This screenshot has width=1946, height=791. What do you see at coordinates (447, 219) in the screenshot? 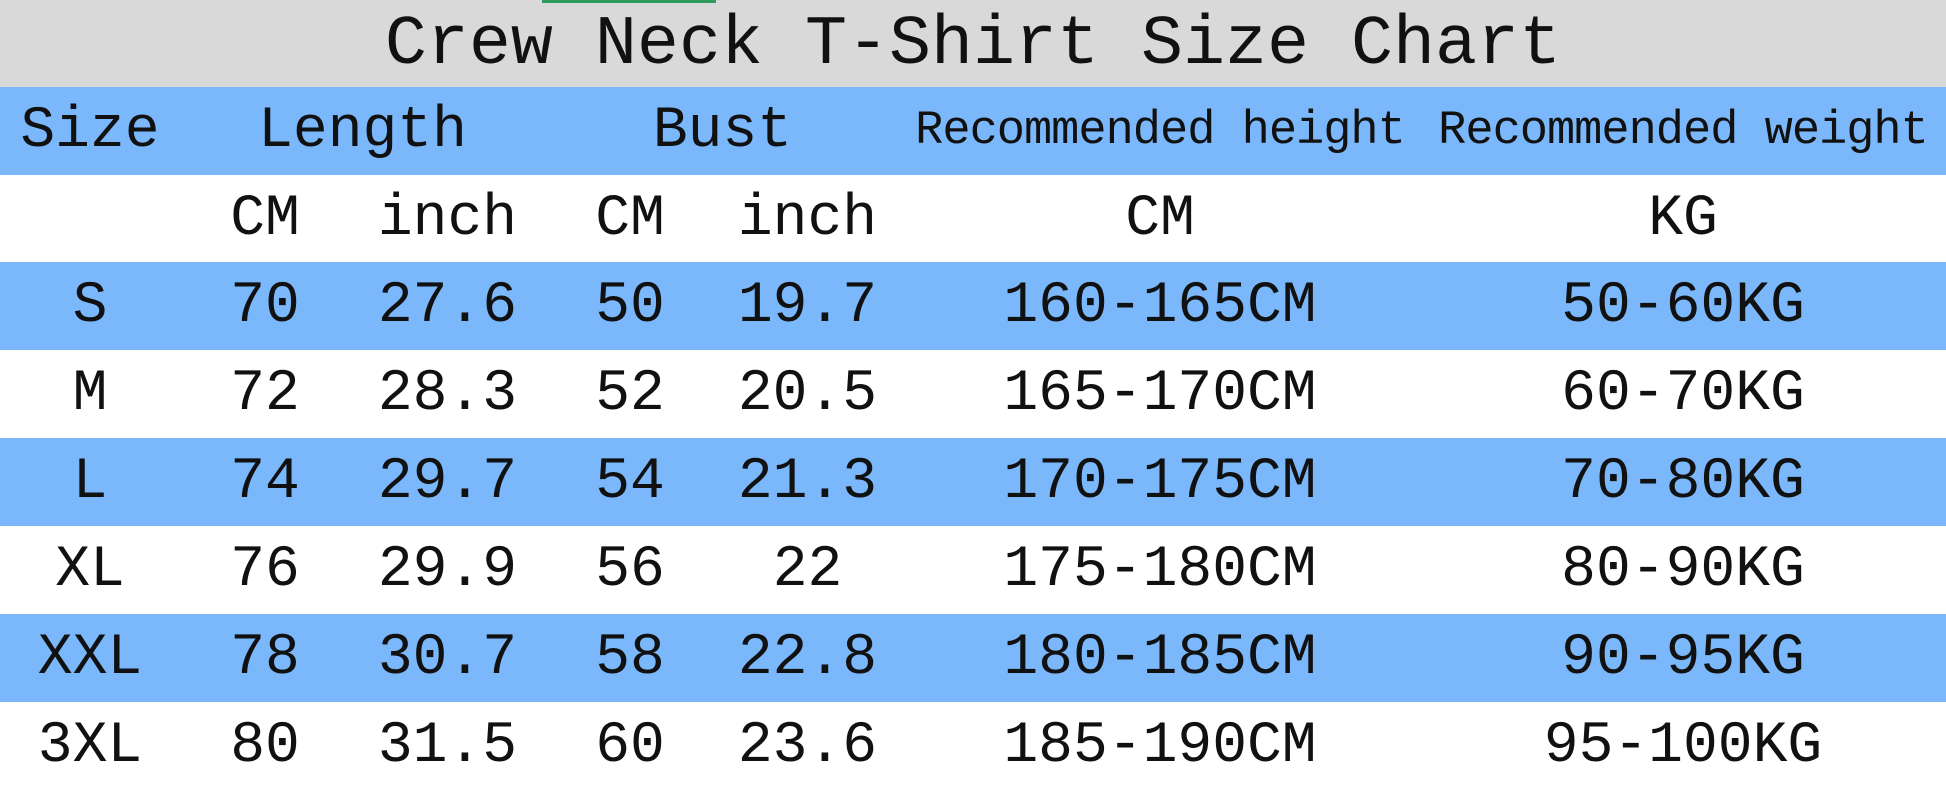
I see `unit-length-inch: inch` at bounding box center [447, 219].